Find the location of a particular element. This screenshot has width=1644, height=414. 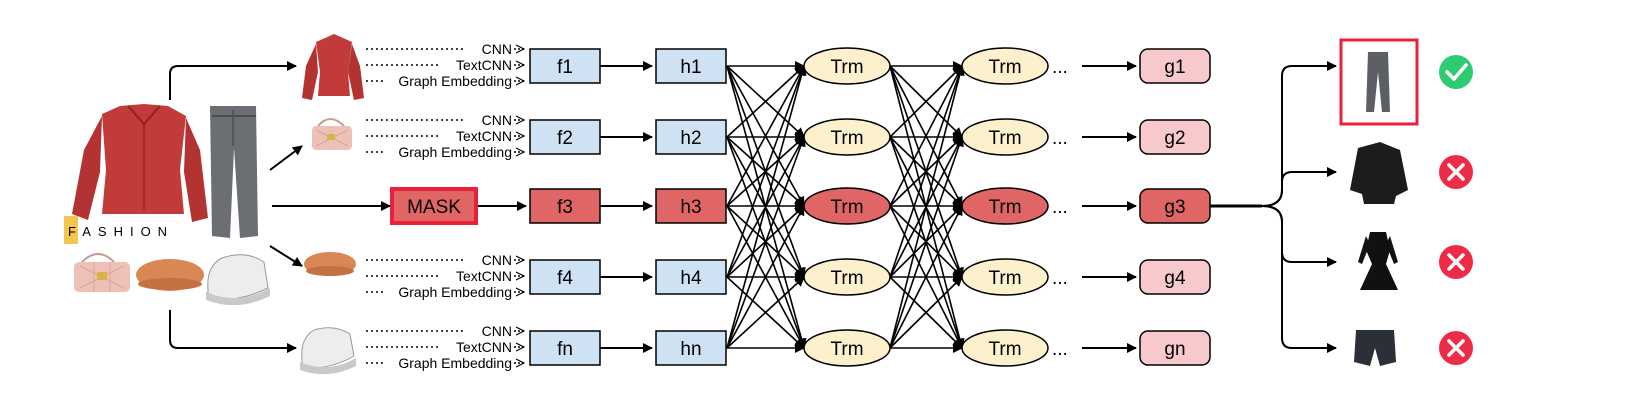

fashion-logo: FASHION is located at coordinates (119, 230).